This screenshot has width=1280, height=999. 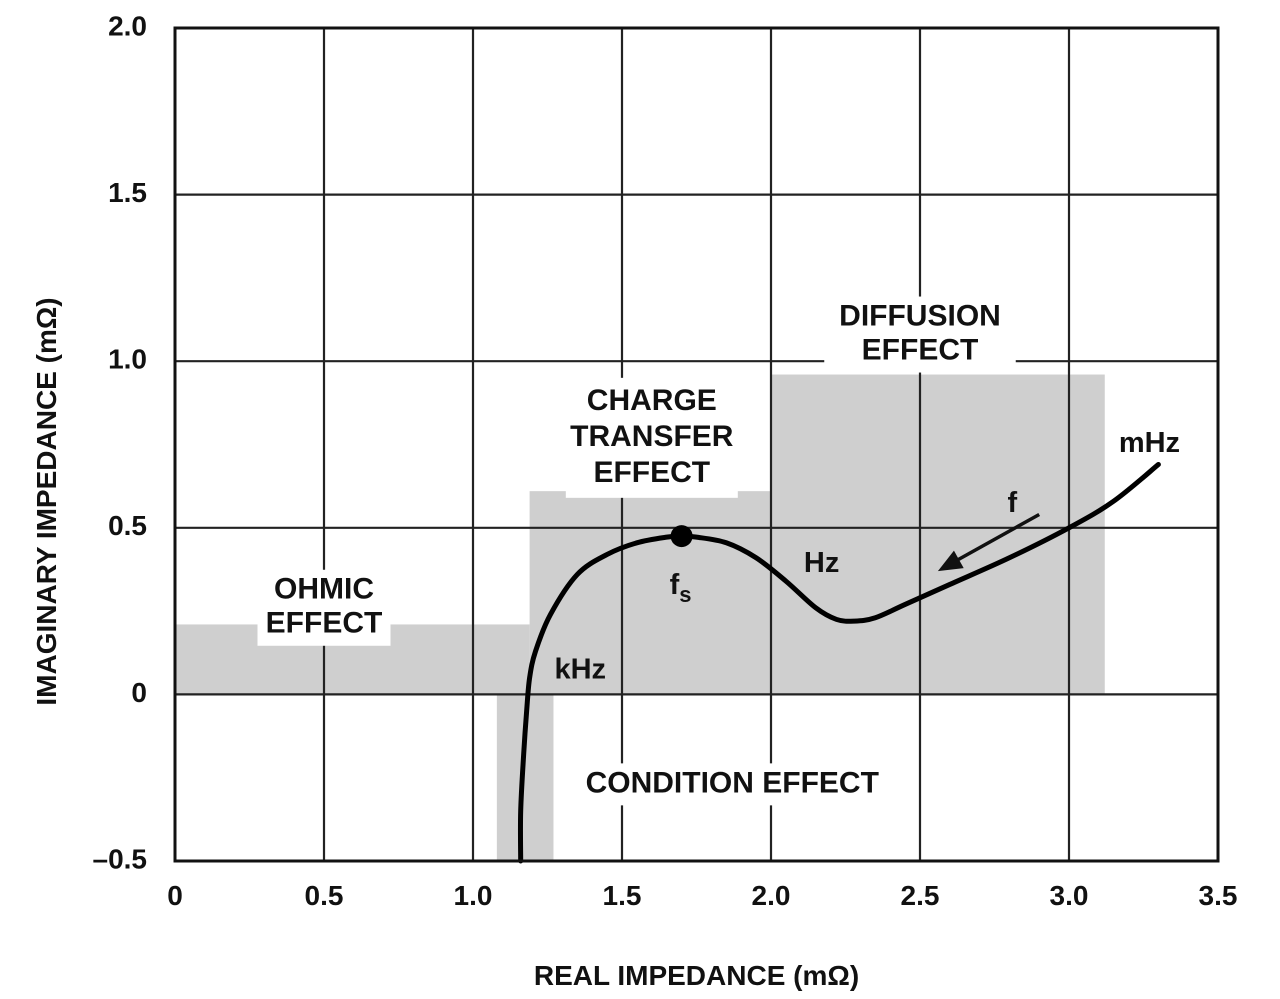 I want to click on y-tick-label-5: 2.0, so click(x=127, y=25).